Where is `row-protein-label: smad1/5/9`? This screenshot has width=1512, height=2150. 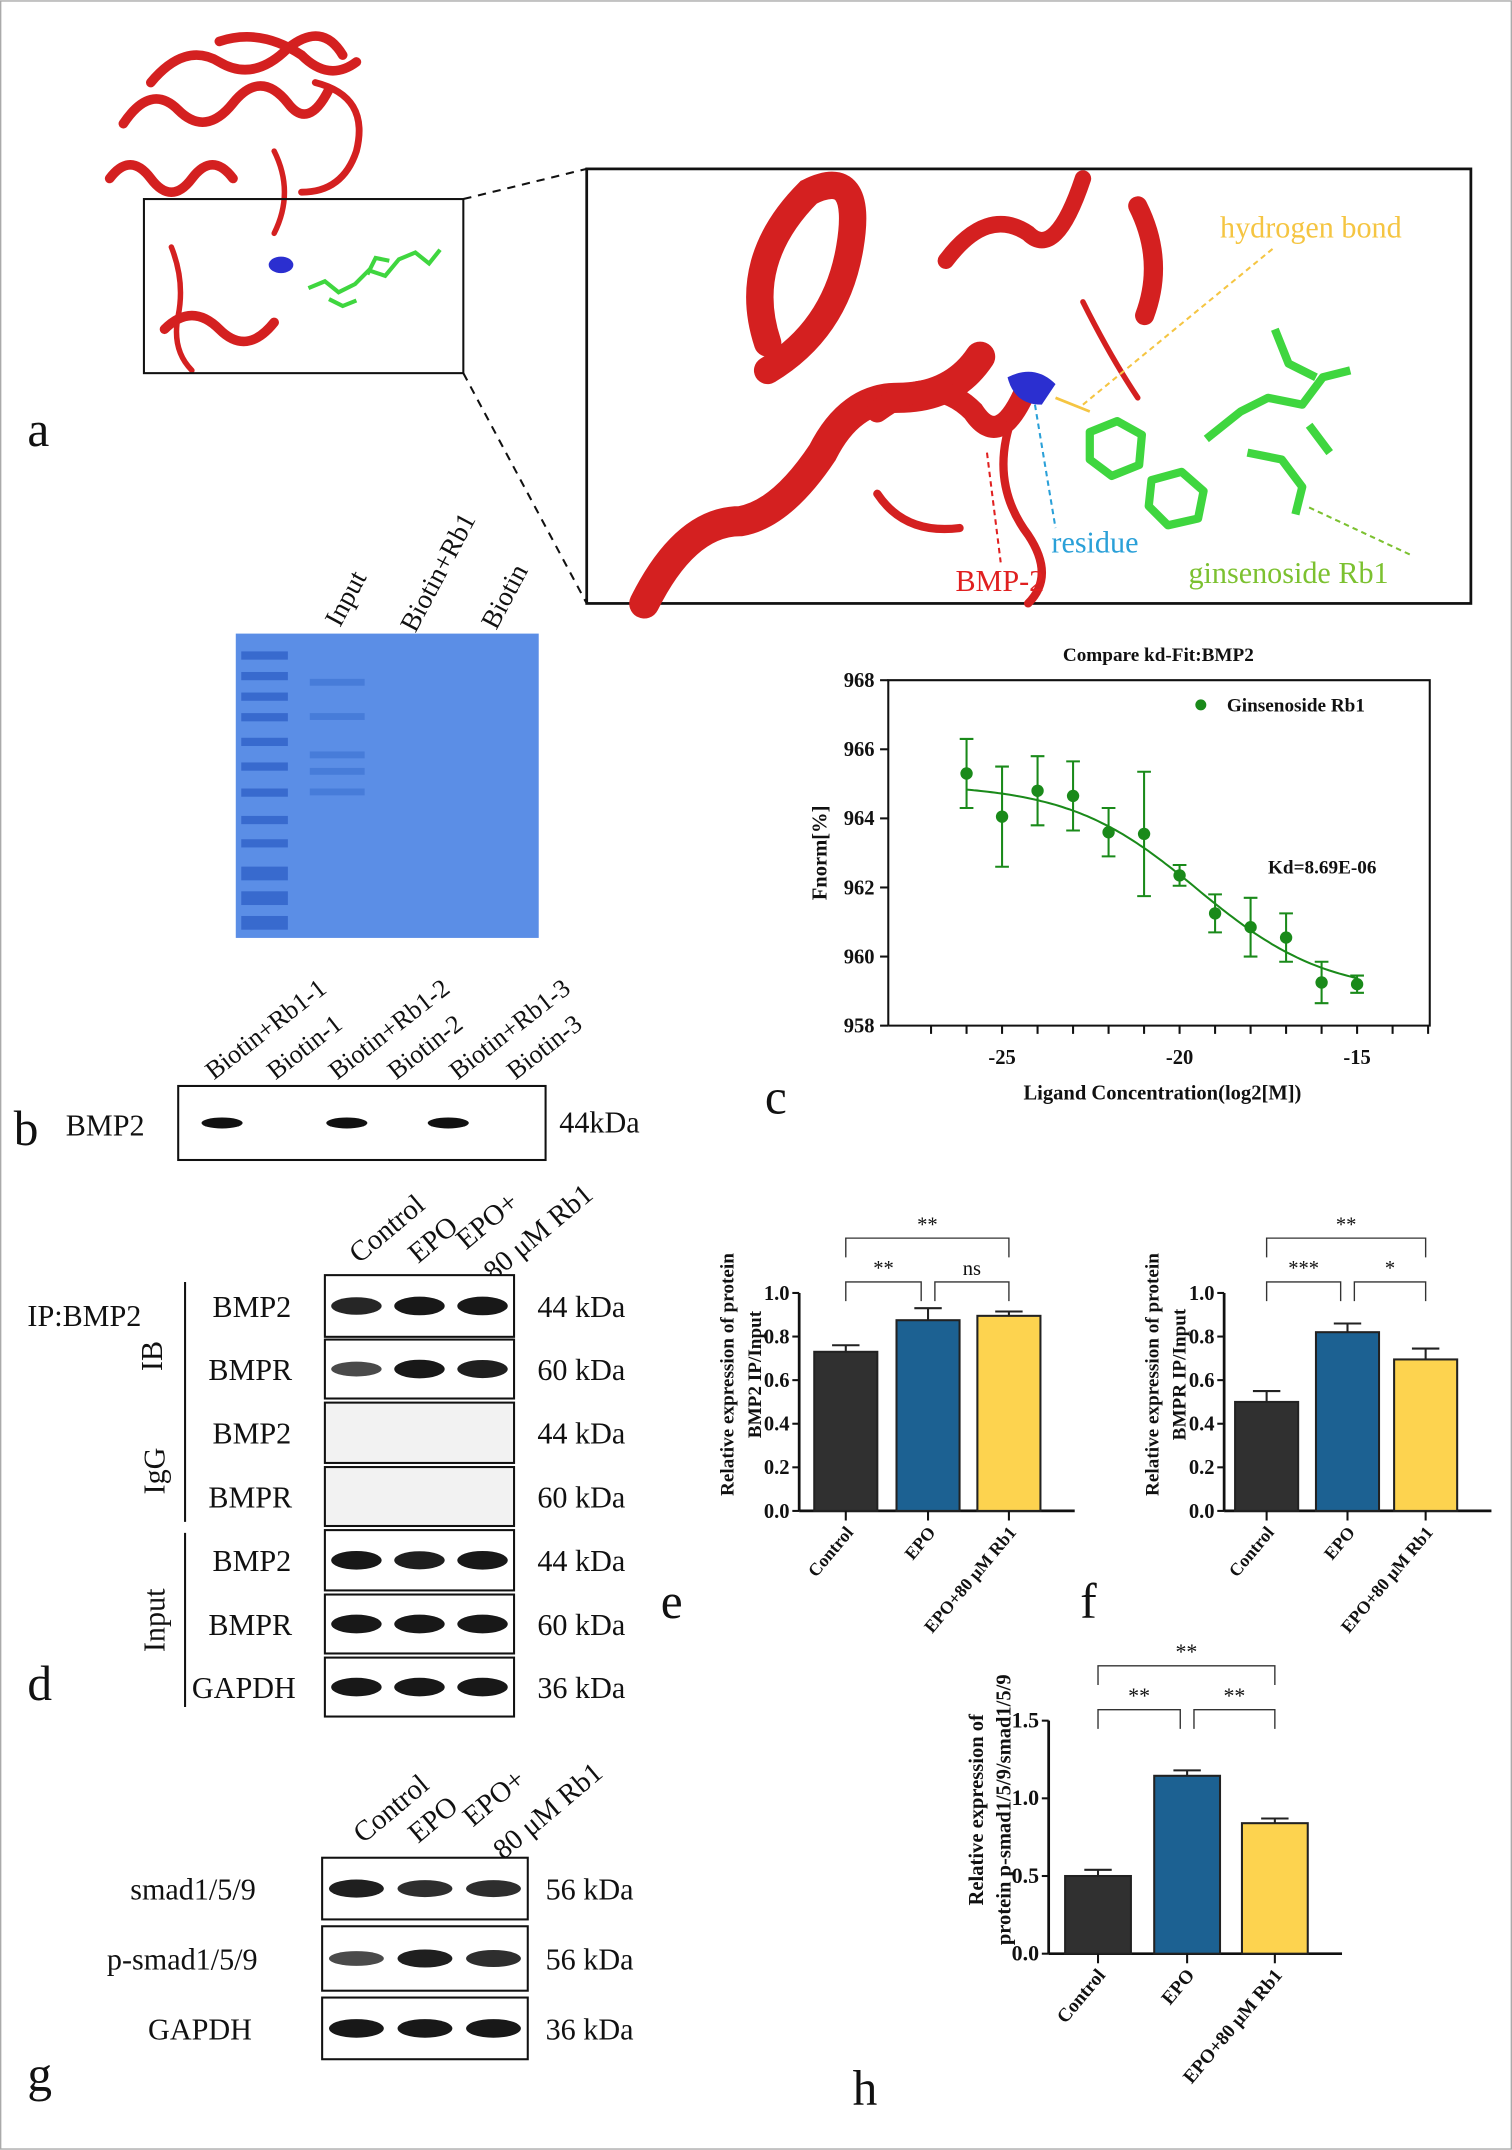 row-protein-label: smad1/5/9 is located at coordinates (193, 1890).